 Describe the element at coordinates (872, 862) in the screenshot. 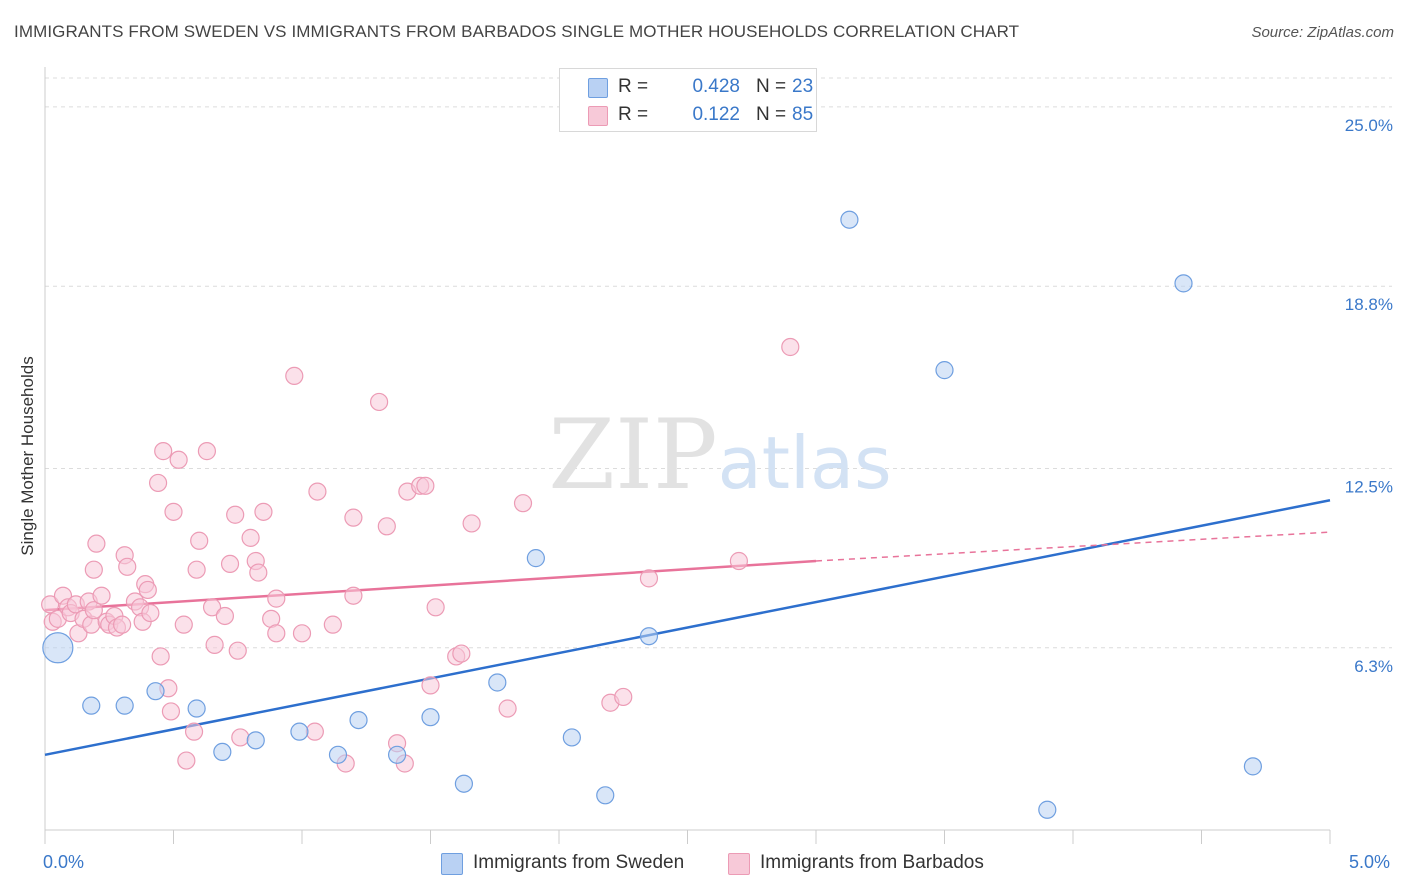

I see `legend-label-barbados: Immigrants from Barbados` at that location.